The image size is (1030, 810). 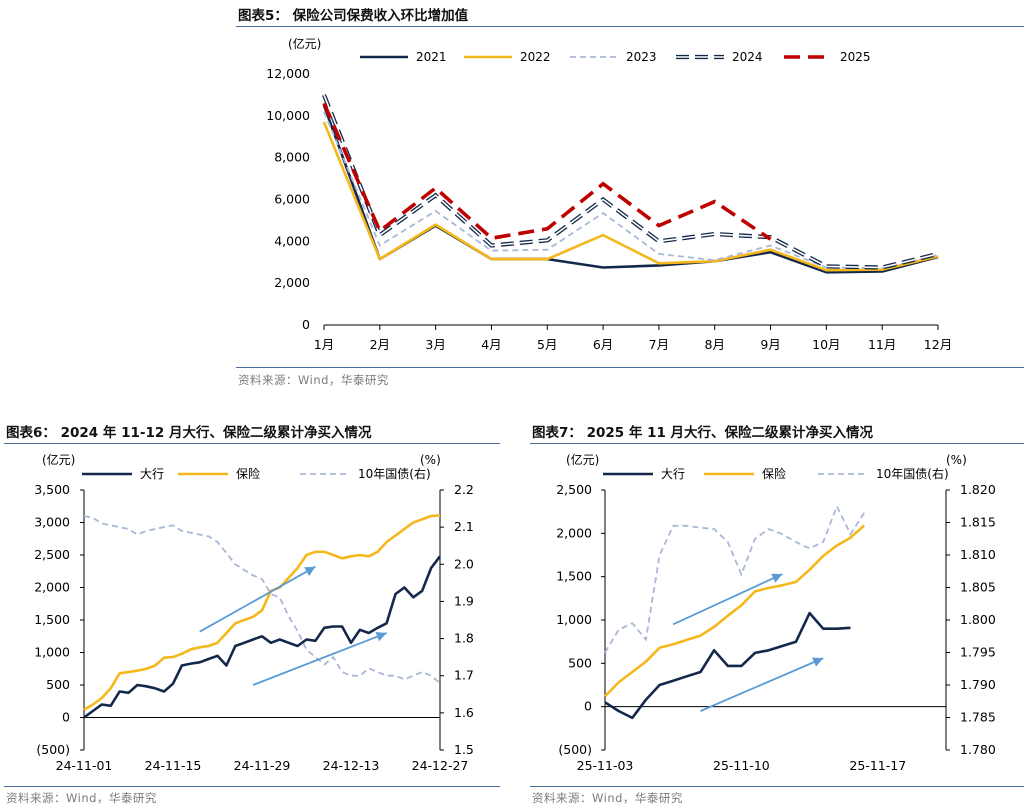 I want to click on c6-ytick-left: 500, so click(x=58, y=684).